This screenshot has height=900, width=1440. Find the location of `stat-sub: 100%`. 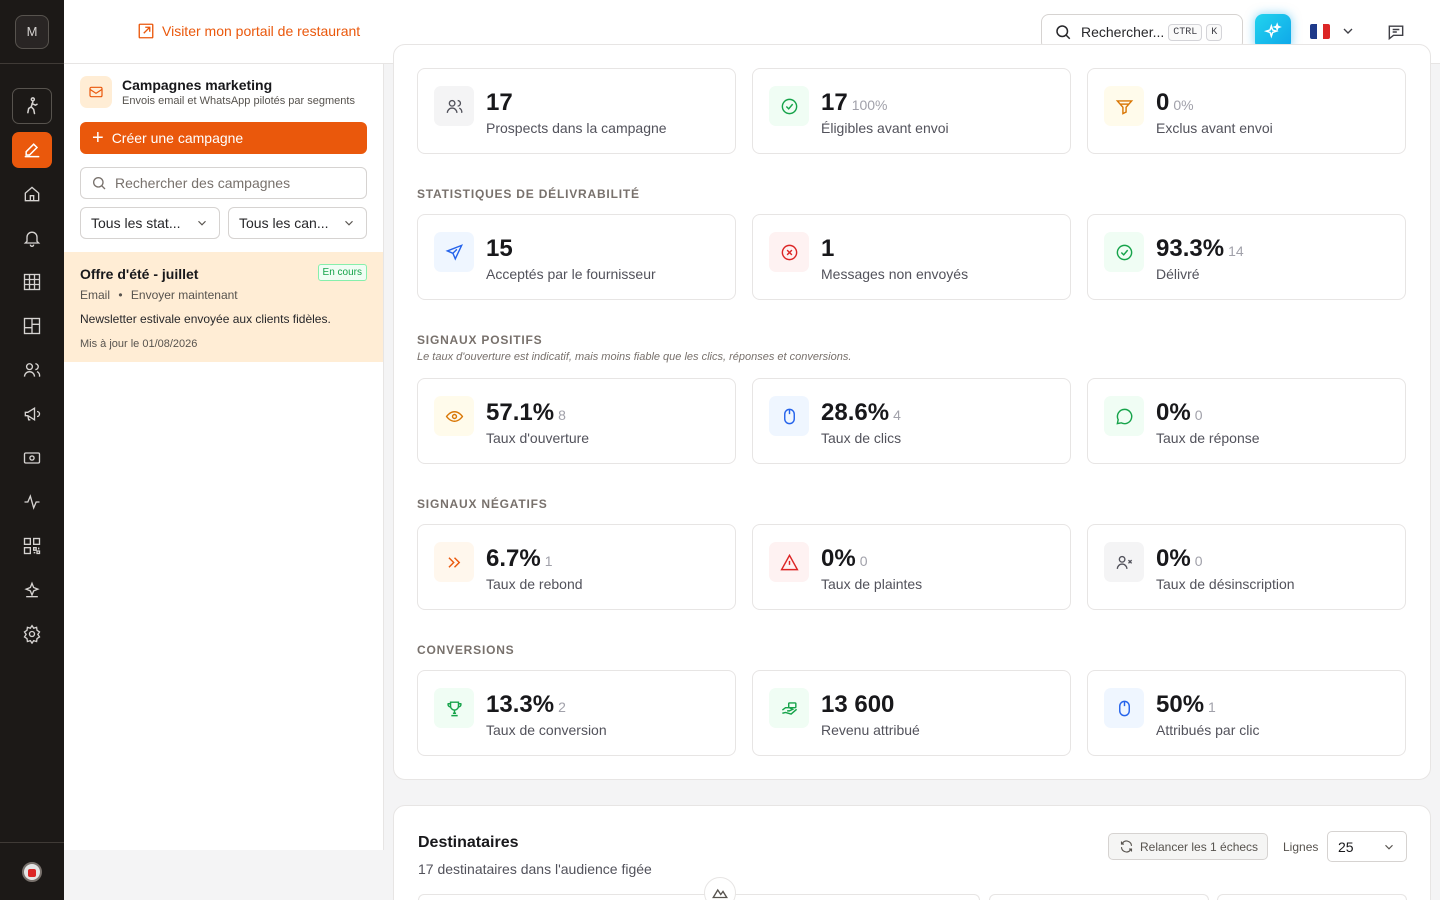

stat-sub: 100% is located at coordinates (869, 105).